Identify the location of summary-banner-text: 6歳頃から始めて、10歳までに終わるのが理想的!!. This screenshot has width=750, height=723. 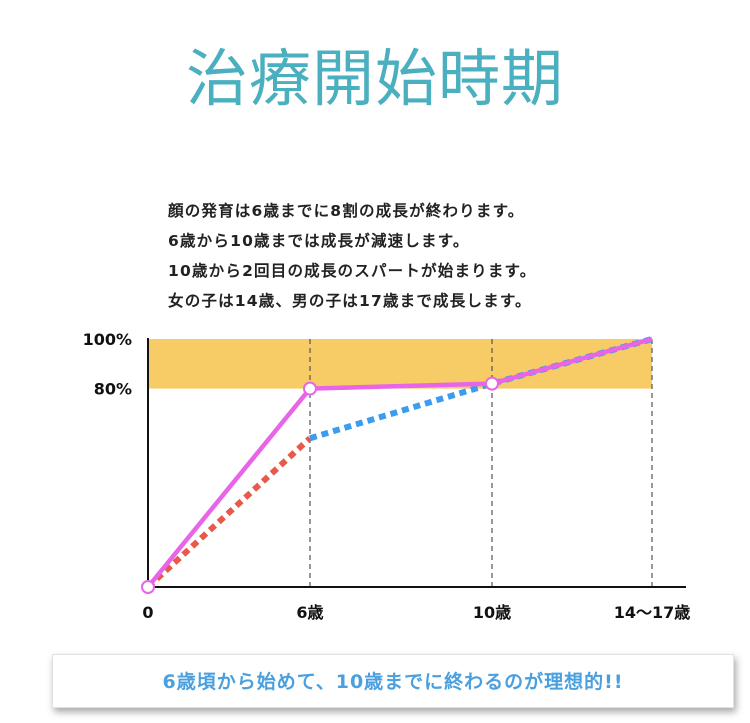
(393, 682).